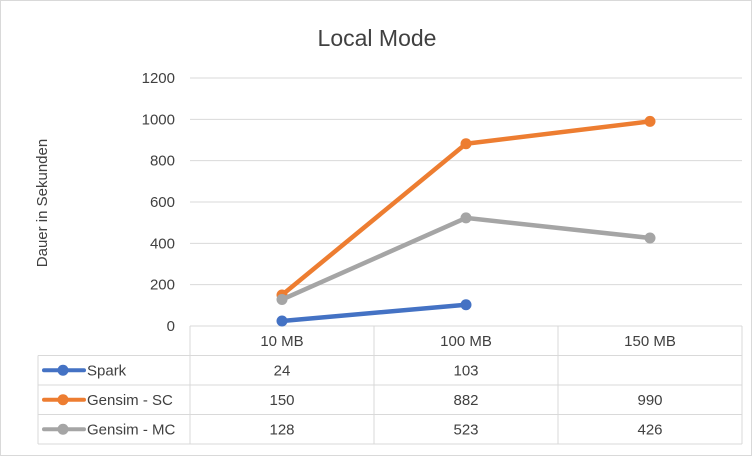 The width and height of the screenshot is (752, 461). Describe the element at coordinates (42, 203) in the screenshot. I see `y-axis-label: Dauer in Sekunden` at that location.